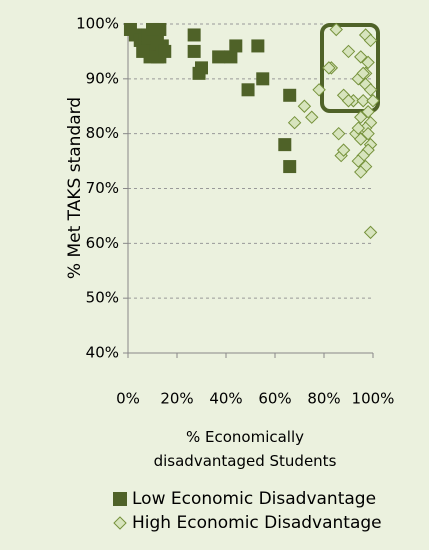  What do you see at coordinates (323, 399) in the screenshot?
I see `x-tick-label: 80%` at bounding box center [323, 399].